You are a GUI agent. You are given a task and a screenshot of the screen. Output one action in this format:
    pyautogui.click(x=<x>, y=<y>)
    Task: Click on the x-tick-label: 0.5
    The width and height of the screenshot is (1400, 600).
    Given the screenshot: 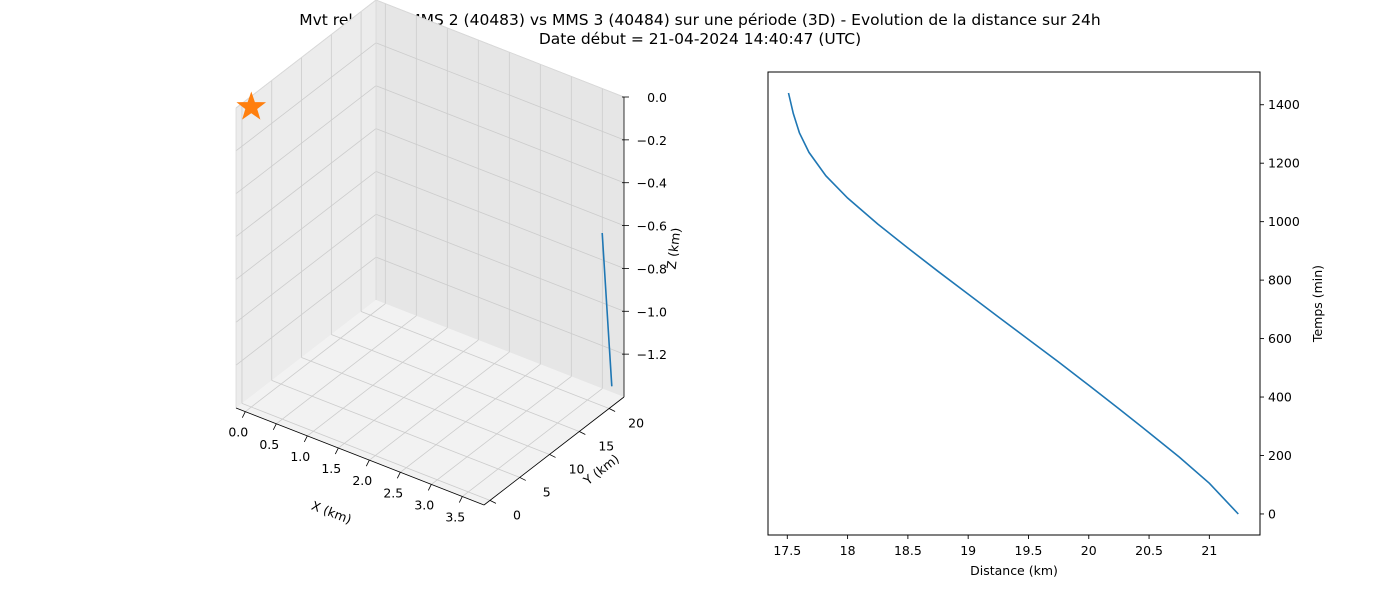 What is the action you would take?
    pyautogui.click(x=269, y=444)
    